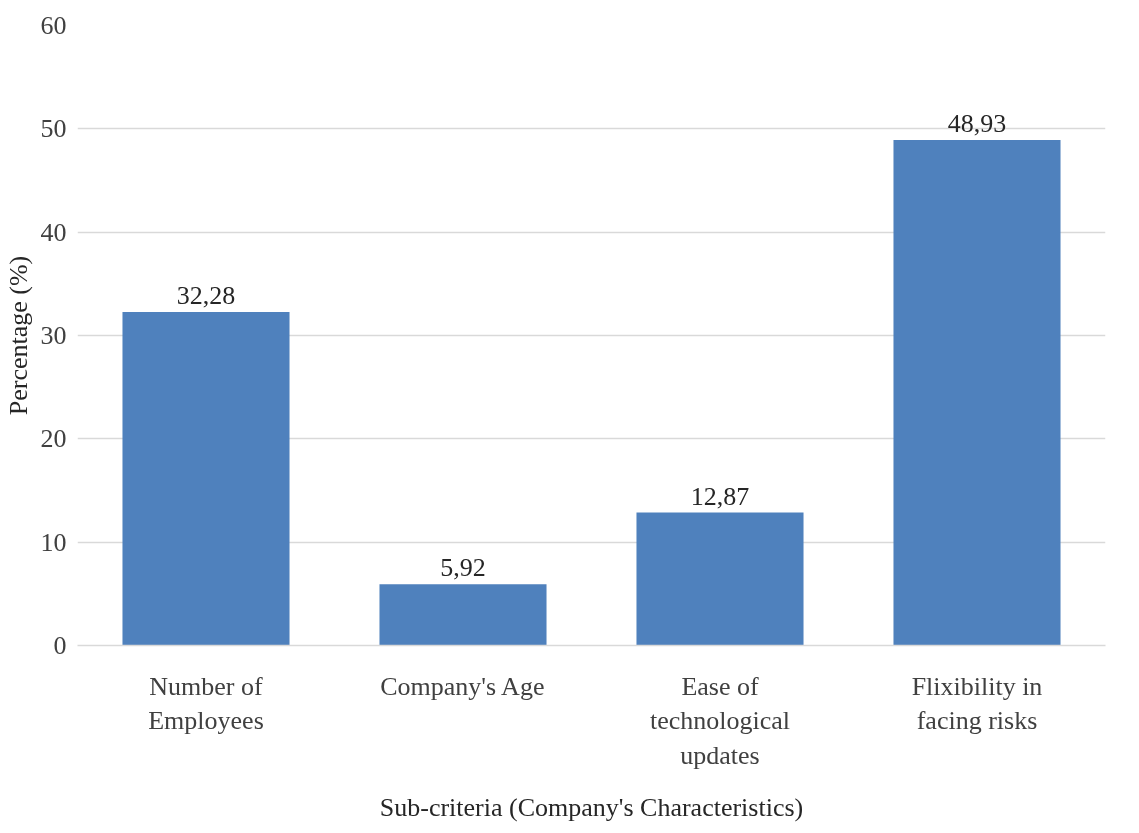  I want to click on x-tick-label: Flixibility in facing risks, so click(977, 703).